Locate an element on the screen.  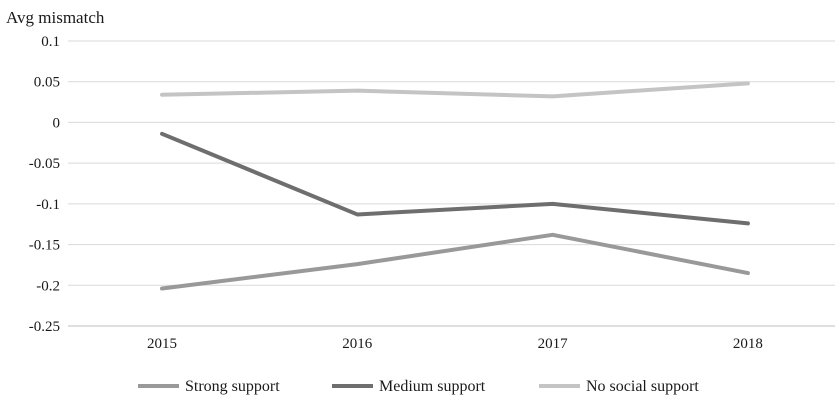
series-line-no-social-support is located at coordinates (455, 90).